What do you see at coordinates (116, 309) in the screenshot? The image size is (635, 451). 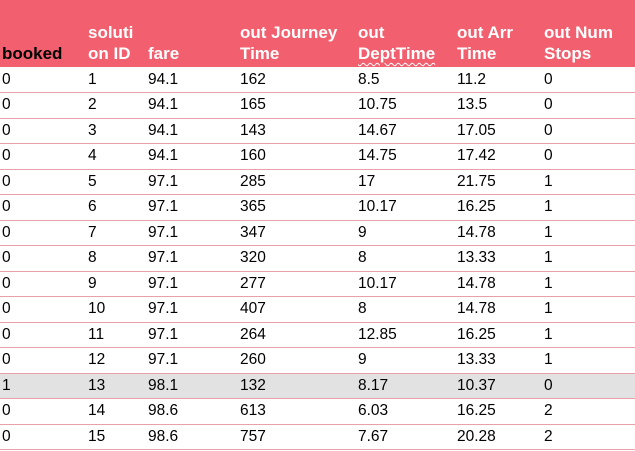 I see `cell-solution-id: 10` at bounding box center [116, 309].